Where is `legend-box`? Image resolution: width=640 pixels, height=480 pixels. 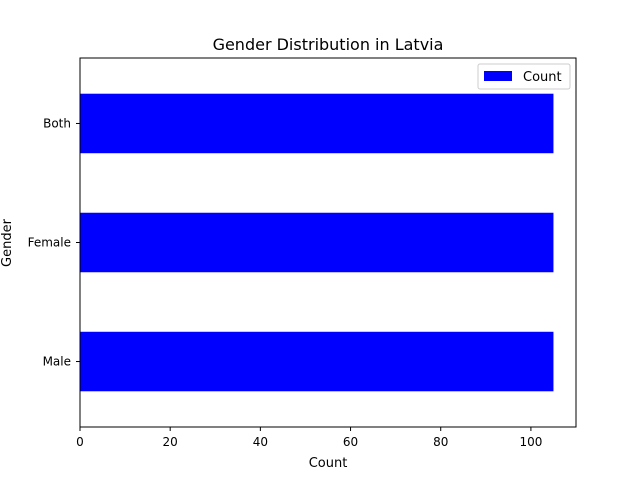 legend-box is located at coordinates (524, 76).